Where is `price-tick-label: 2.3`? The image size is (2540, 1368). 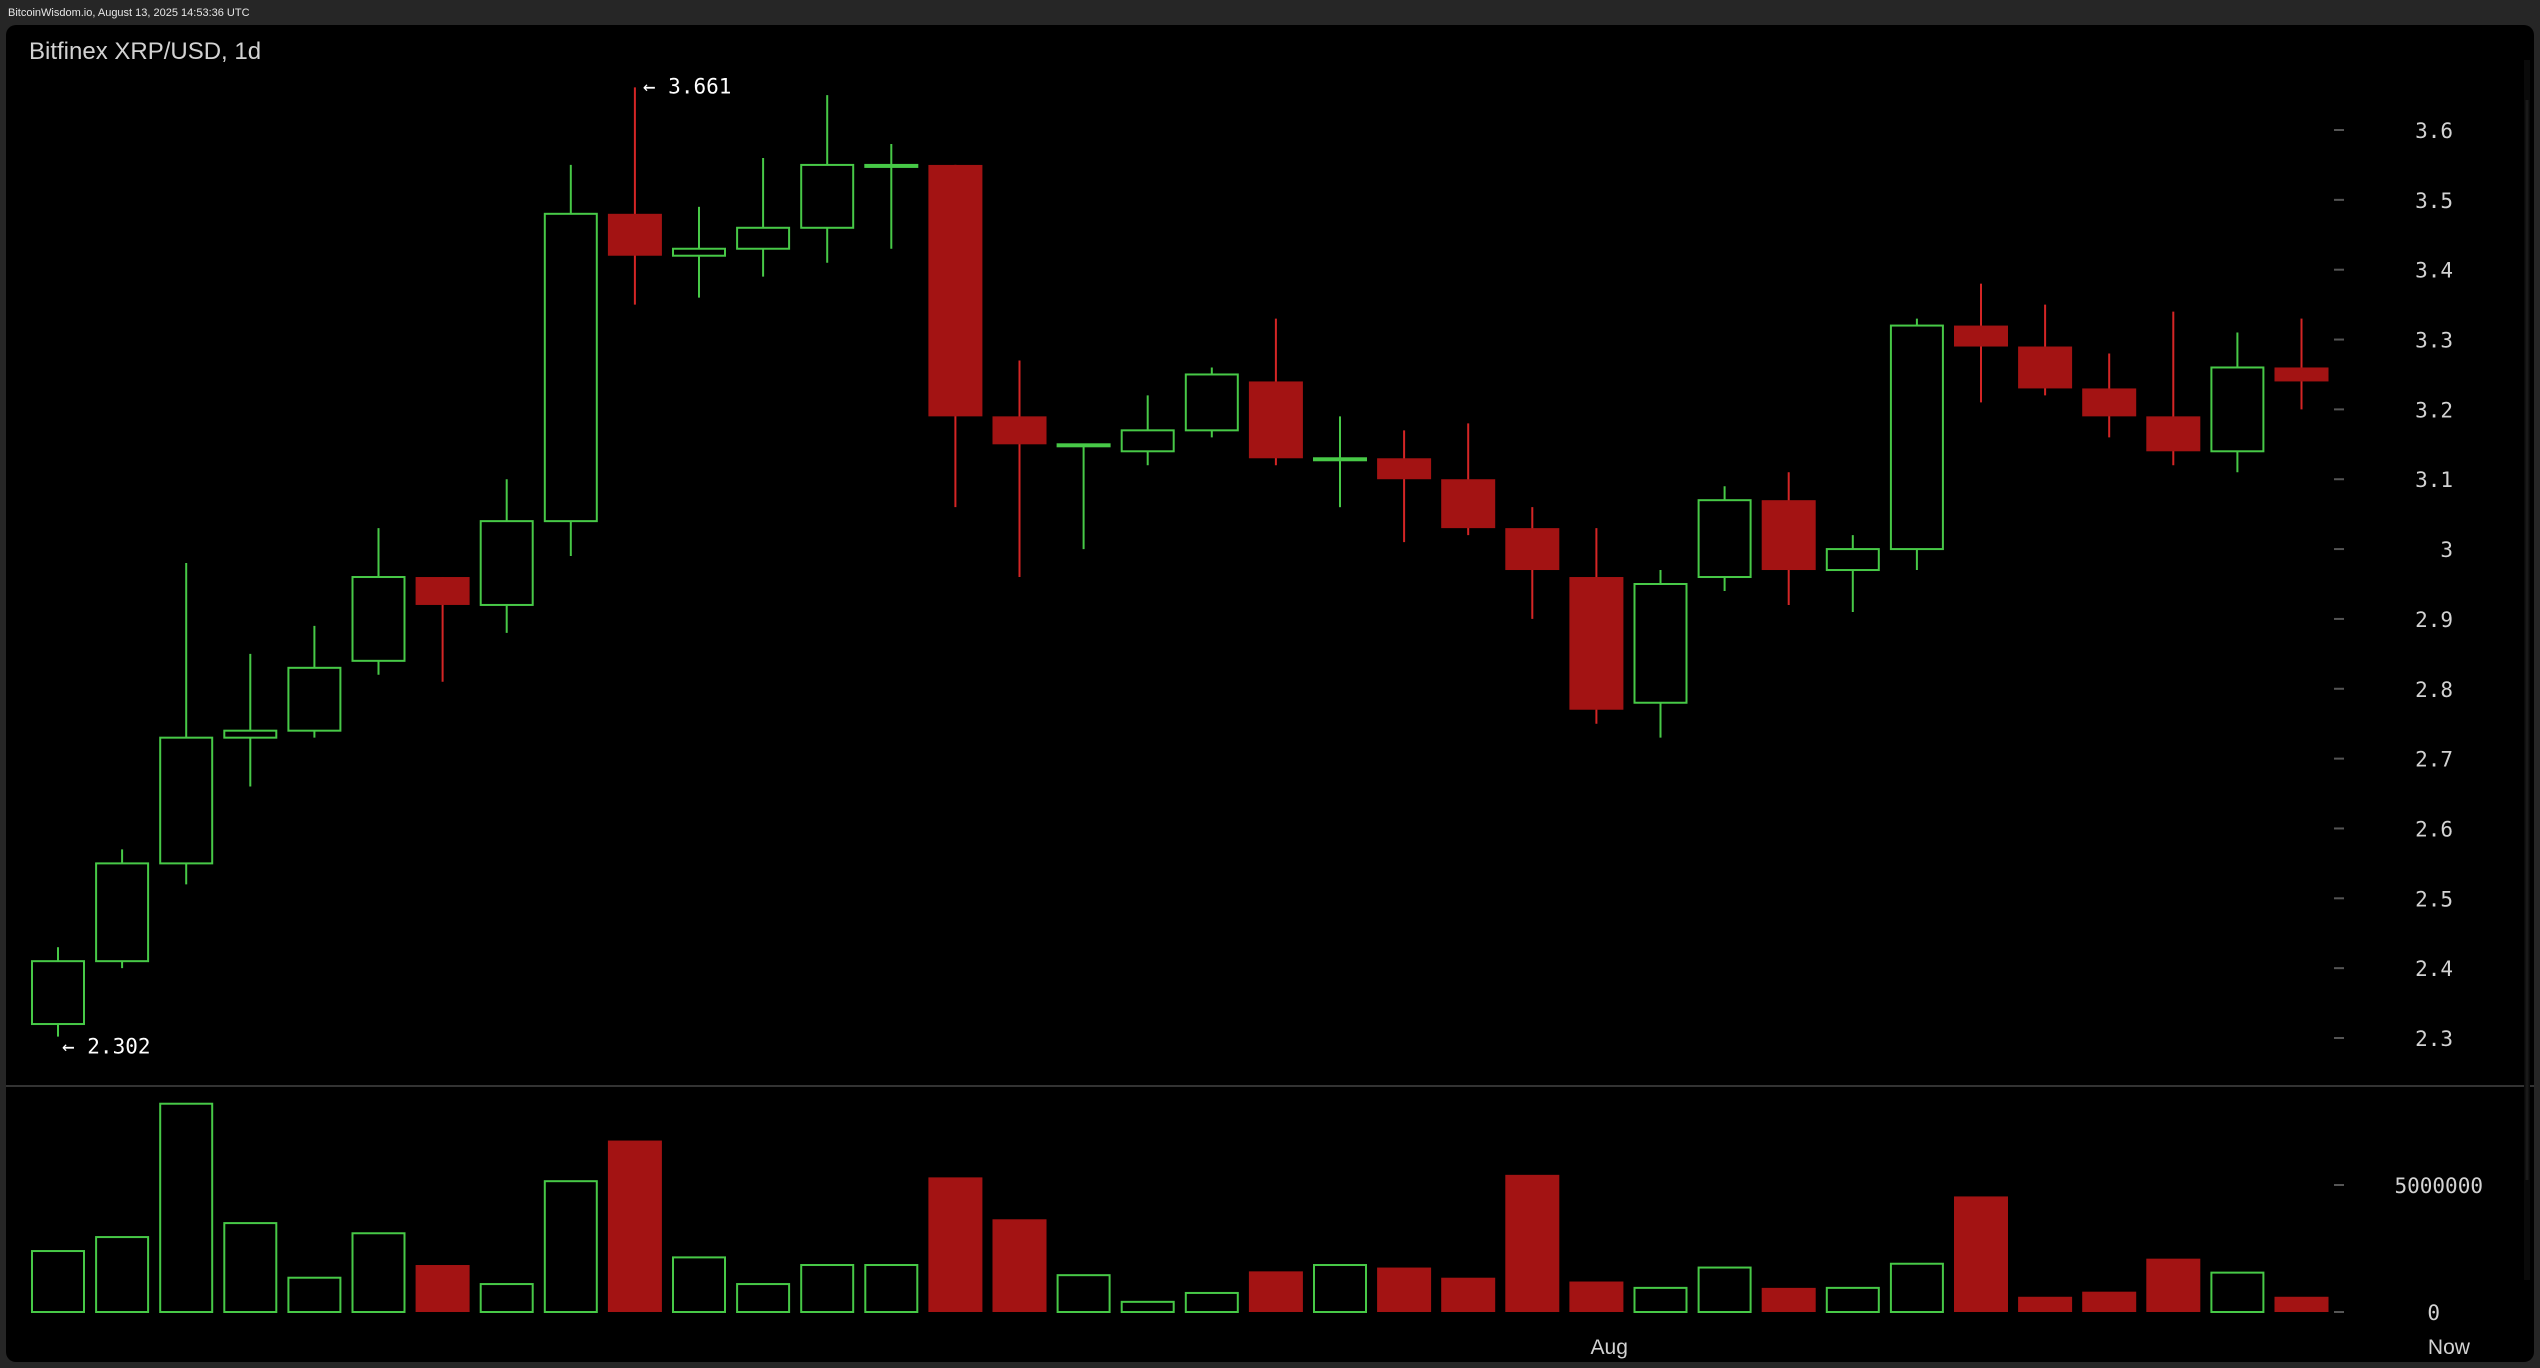
price-tick-label: 2.3 is located at coordinates (2434, 1039).